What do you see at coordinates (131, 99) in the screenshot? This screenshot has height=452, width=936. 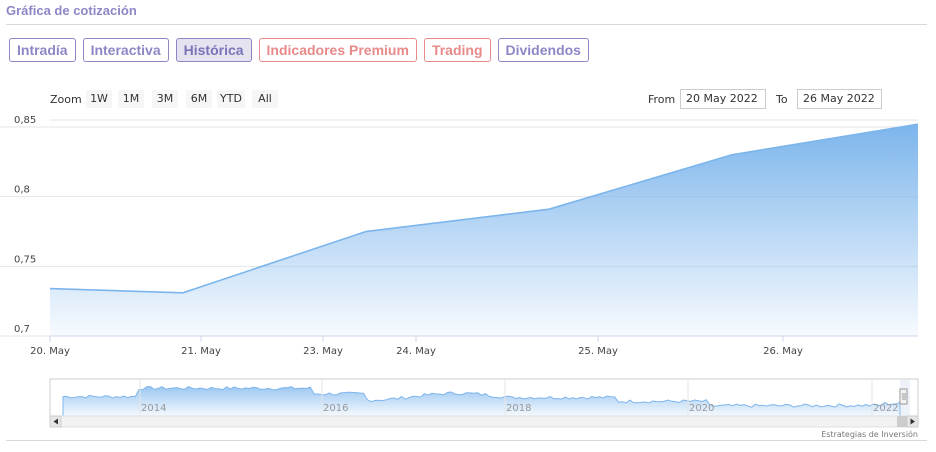 I see `zoom-1m-button: 1M` at bounding box center [131, 99].